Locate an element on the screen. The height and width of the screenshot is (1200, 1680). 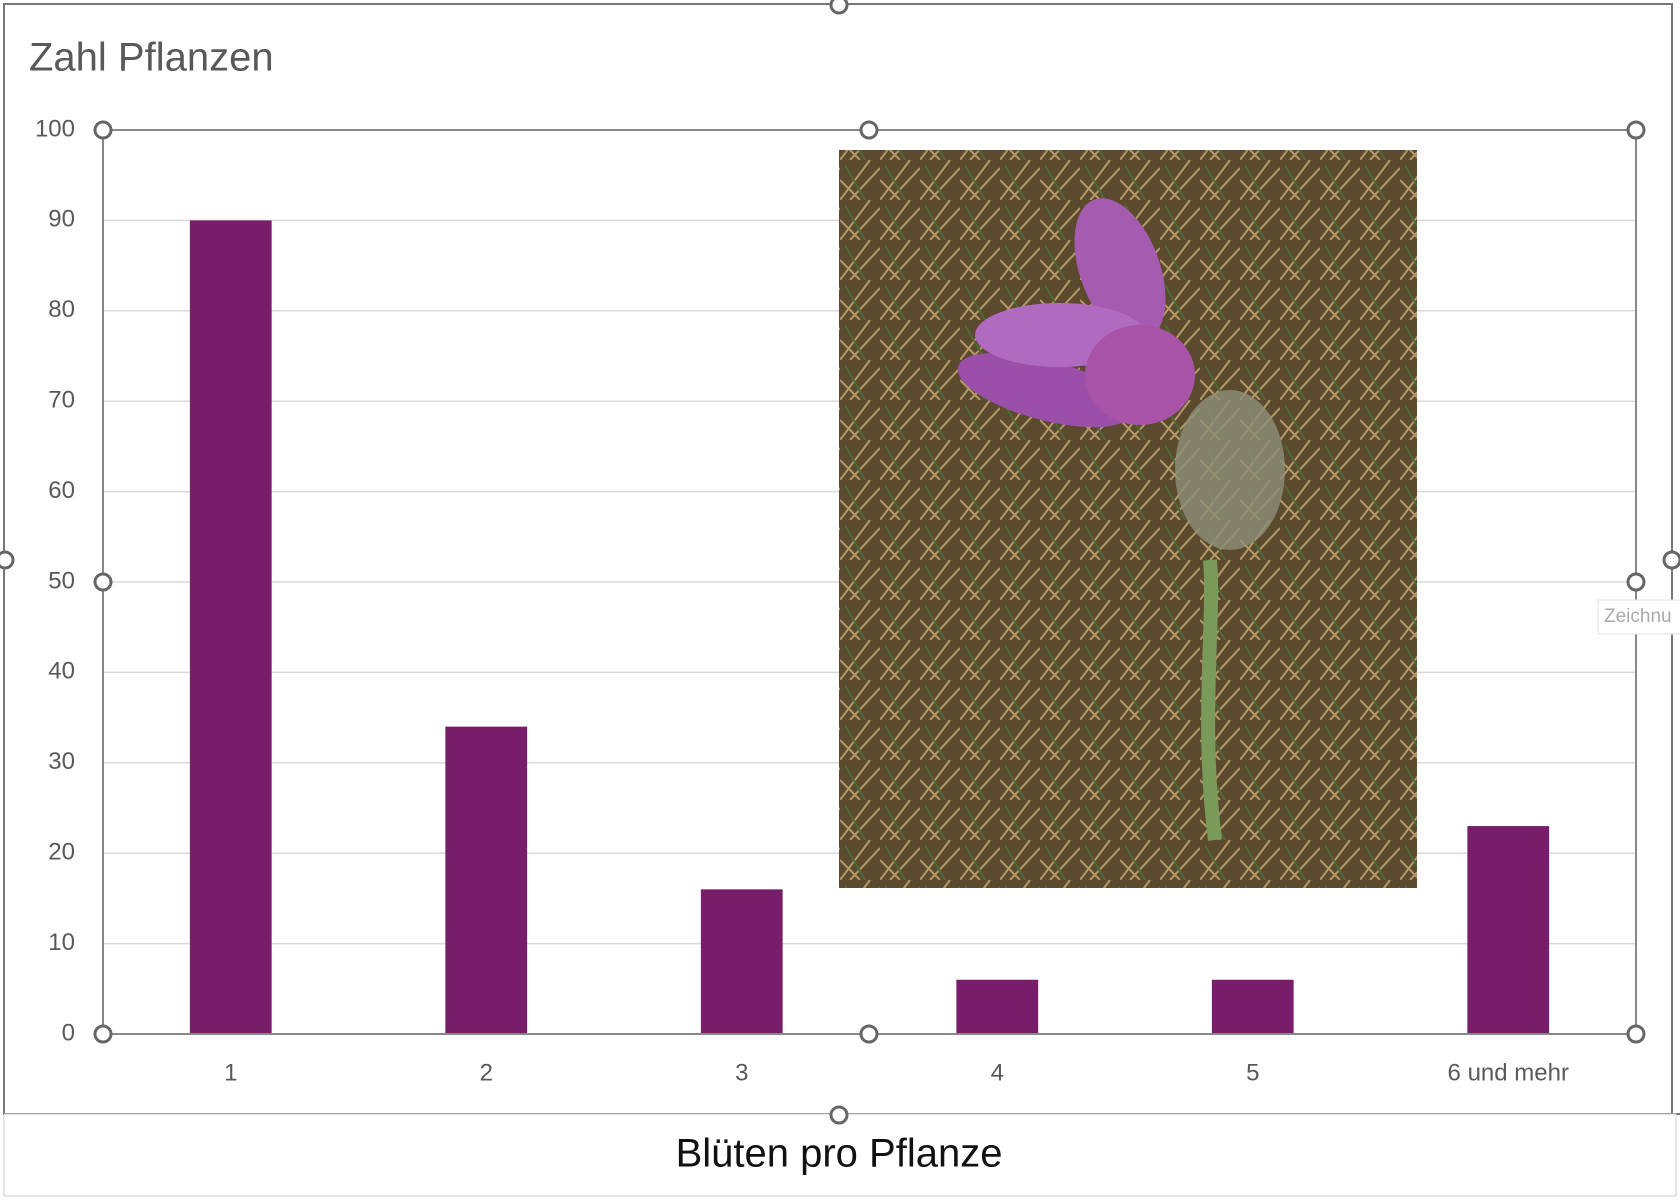
tooltip-box is located at coordinates (1638, 617).